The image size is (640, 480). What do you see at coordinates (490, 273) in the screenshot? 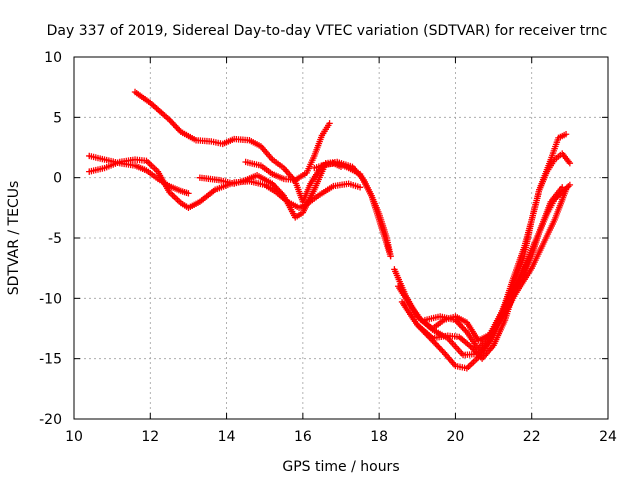
I see `series-K` at bounding box center [490, 273].